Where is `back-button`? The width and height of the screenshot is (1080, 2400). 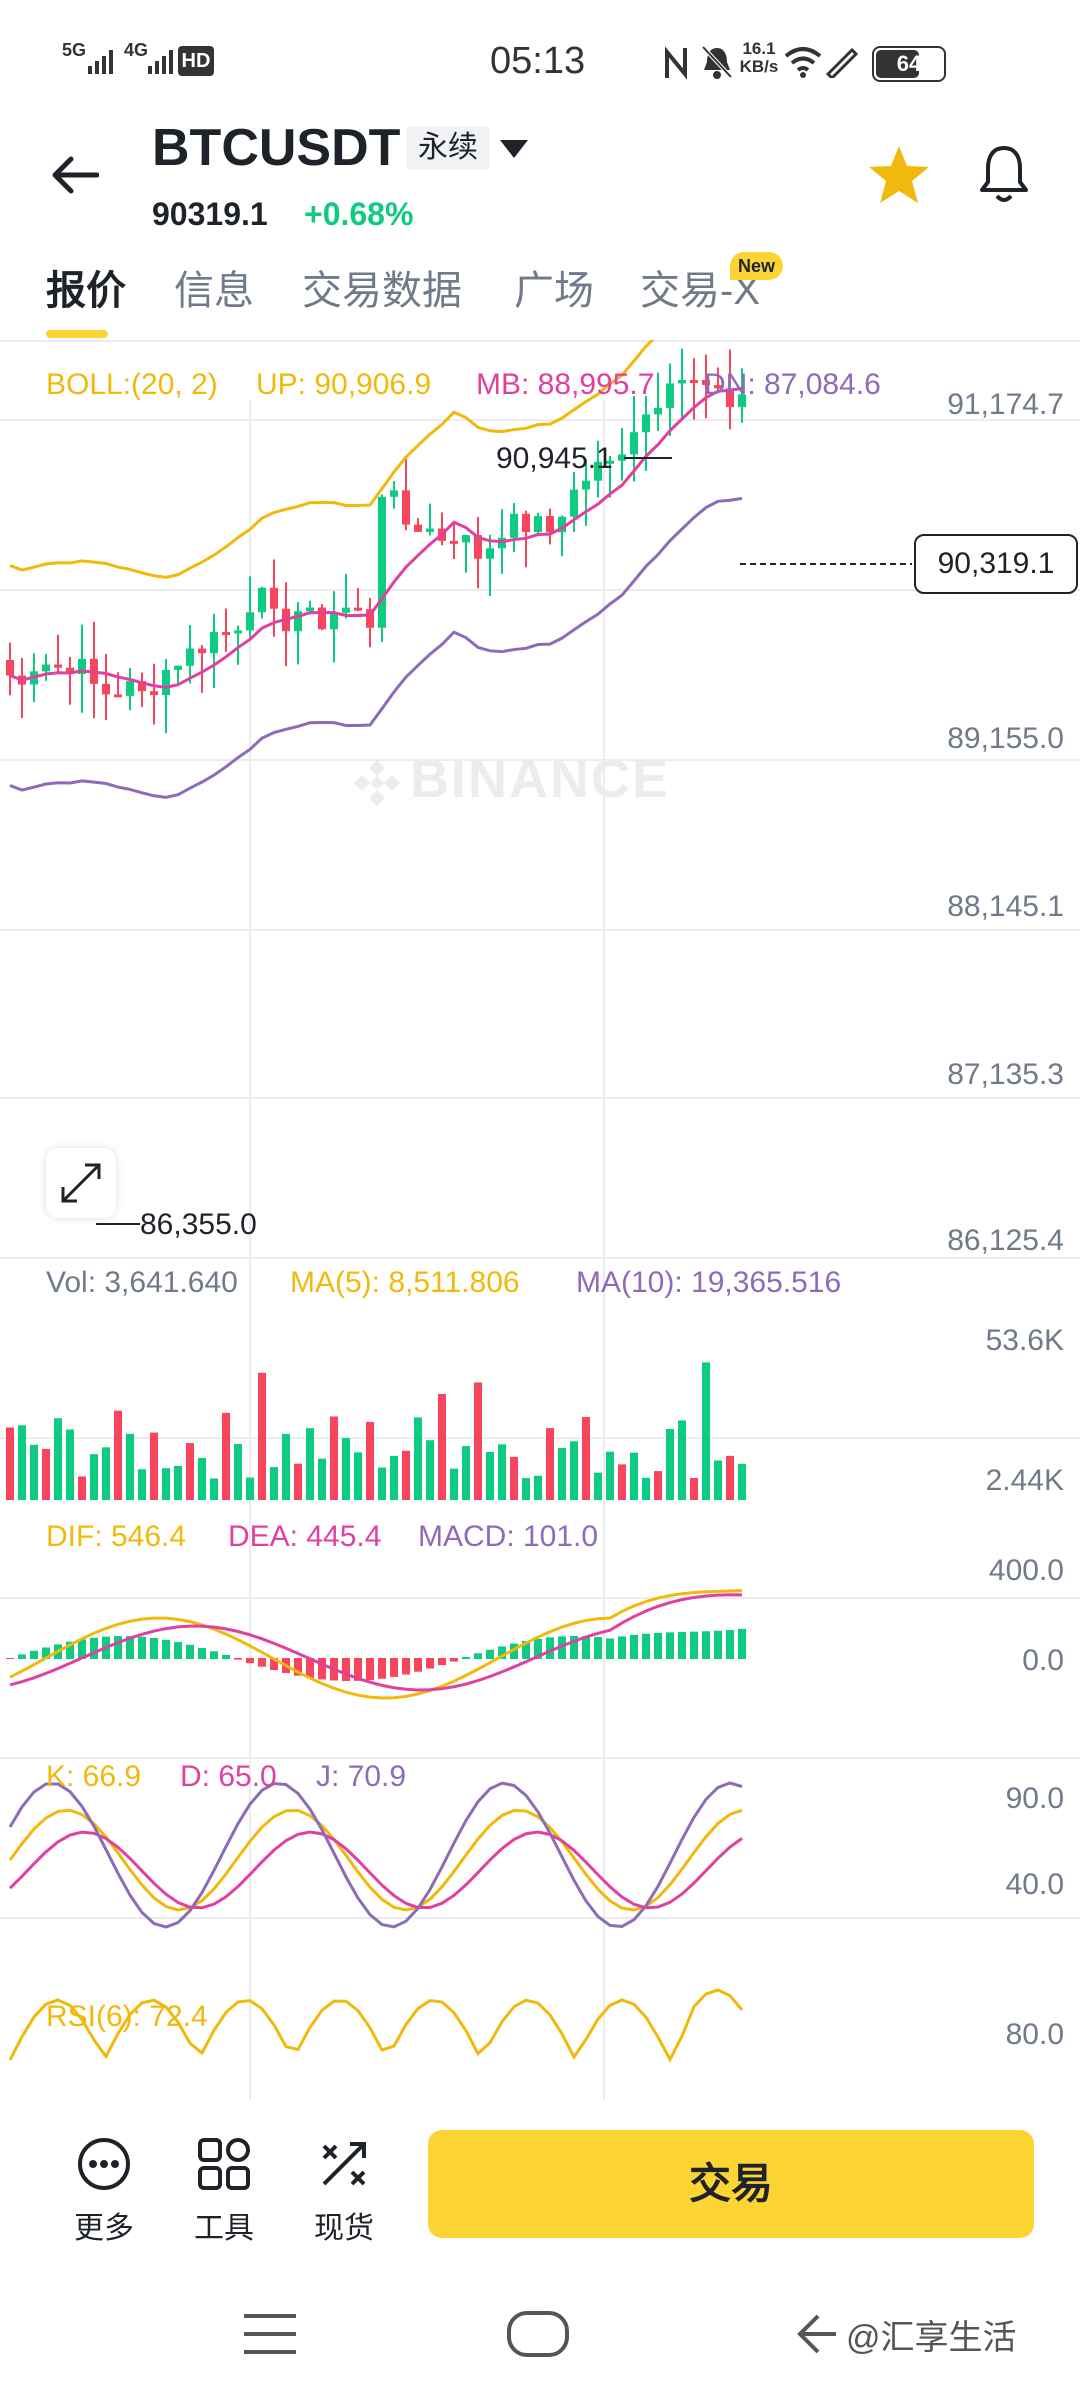 back-button is located at coordinates (75, 175).